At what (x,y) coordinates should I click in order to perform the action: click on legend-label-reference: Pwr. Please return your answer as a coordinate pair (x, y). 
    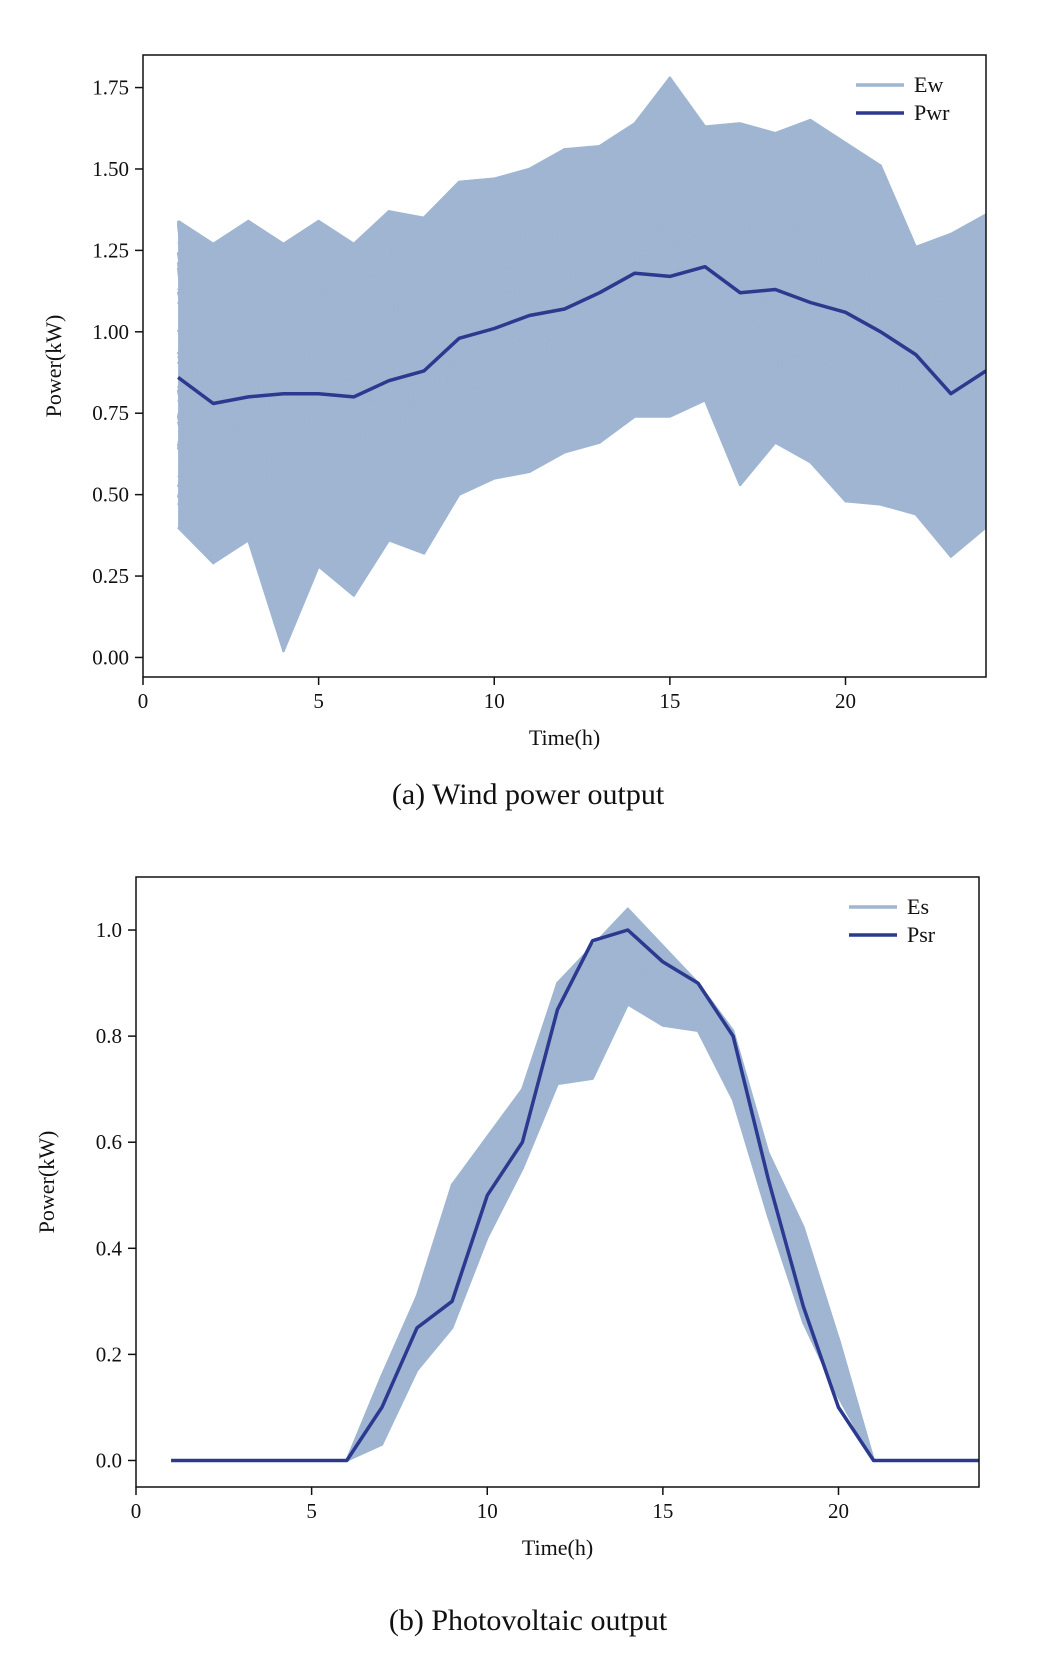
    Looking at the image, I should click on (932, 112).